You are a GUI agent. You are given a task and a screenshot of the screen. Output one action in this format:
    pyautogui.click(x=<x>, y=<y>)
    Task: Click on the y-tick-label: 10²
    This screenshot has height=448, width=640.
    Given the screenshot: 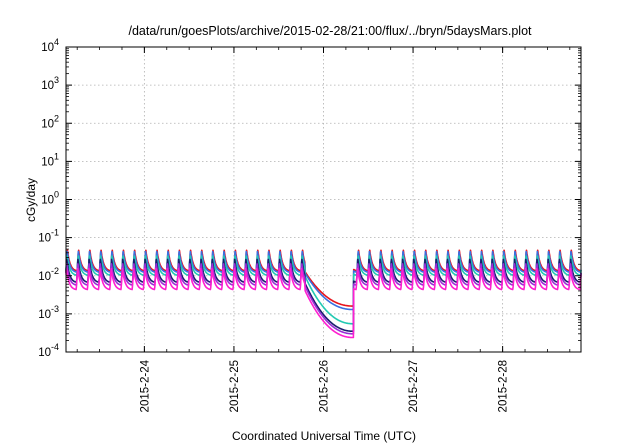 What is the action you would take?
    pyautogui.click(x=50, y=121)
    